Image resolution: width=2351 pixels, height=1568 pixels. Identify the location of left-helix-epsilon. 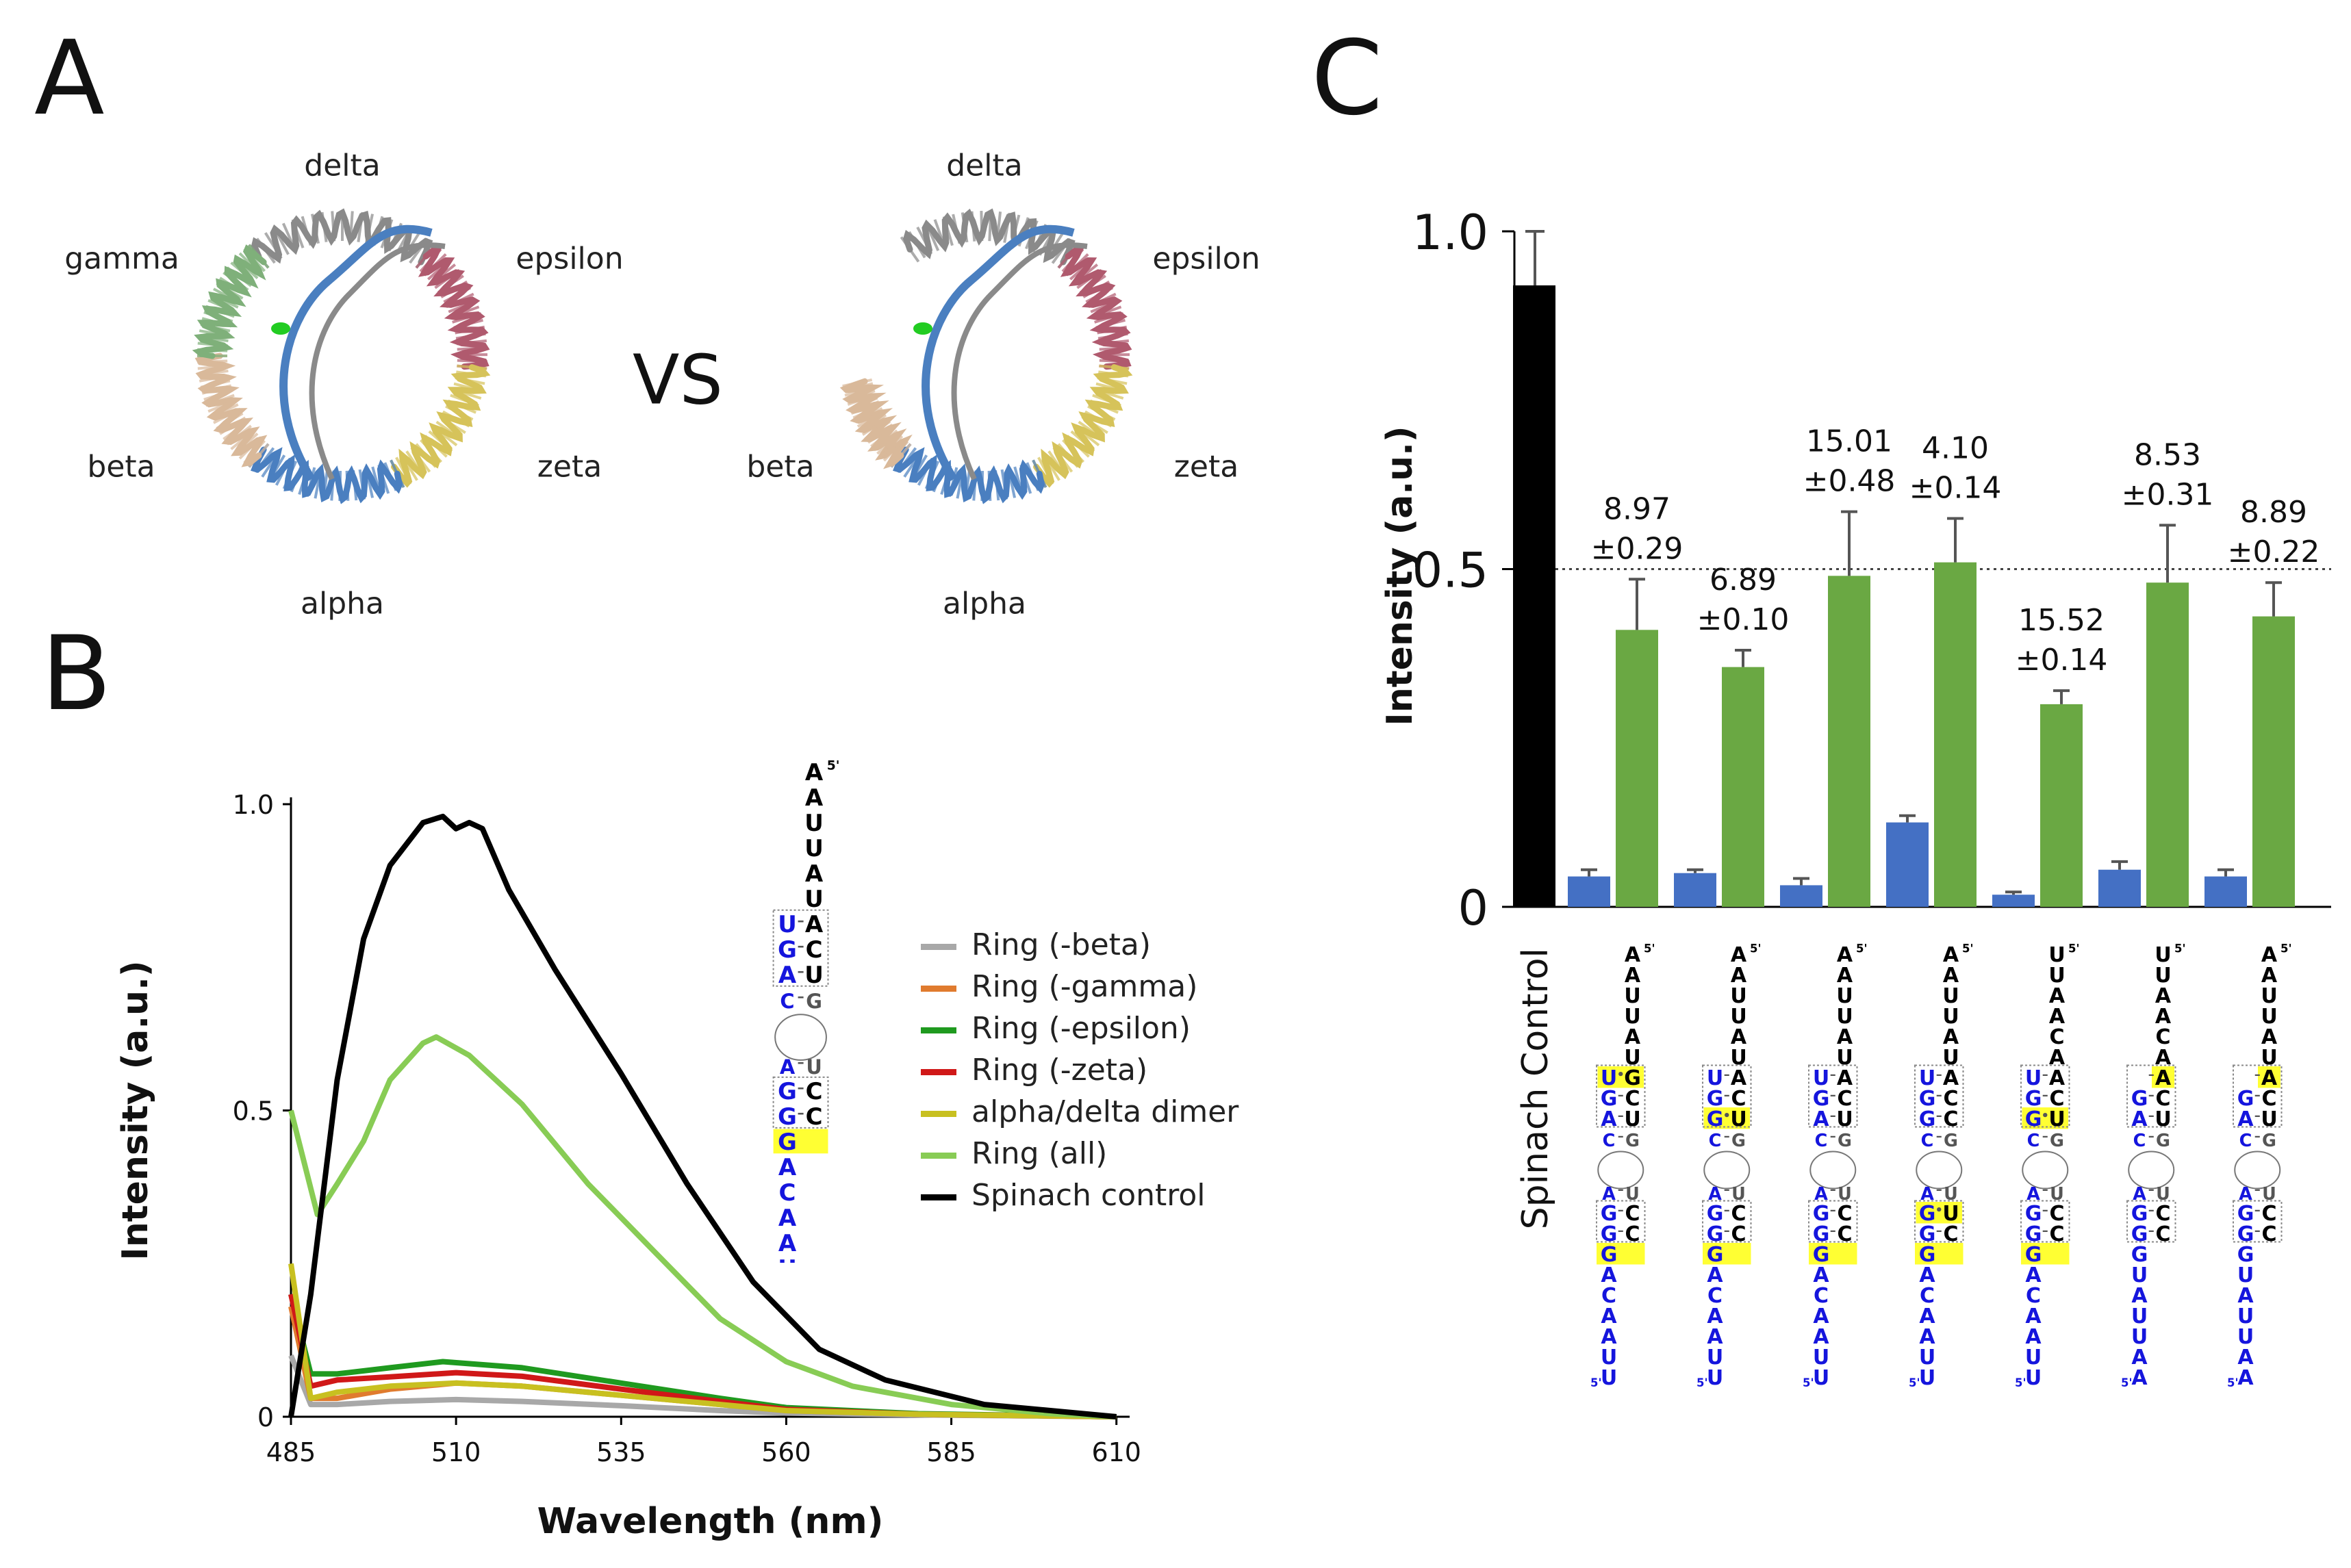
(452, 307).